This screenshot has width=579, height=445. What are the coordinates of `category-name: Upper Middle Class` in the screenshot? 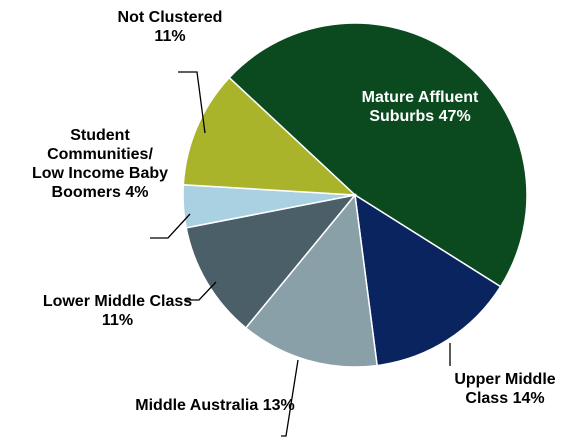 It's located at (505, 389).